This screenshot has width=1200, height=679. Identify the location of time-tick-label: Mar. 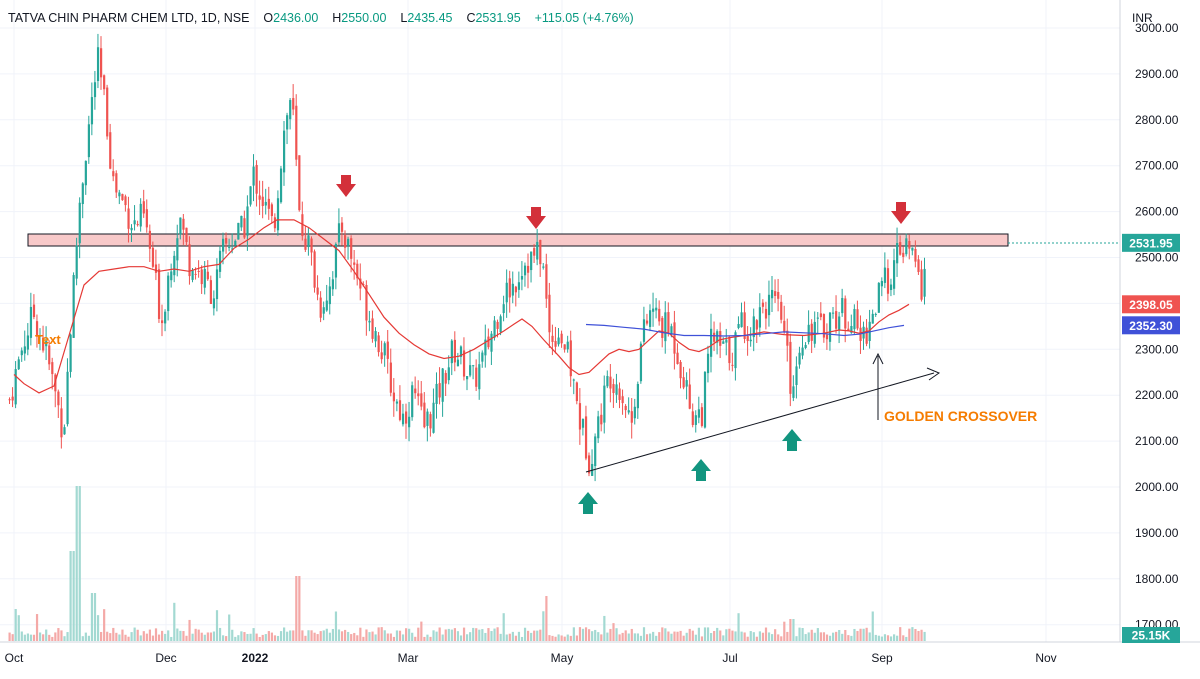
(408, 658).